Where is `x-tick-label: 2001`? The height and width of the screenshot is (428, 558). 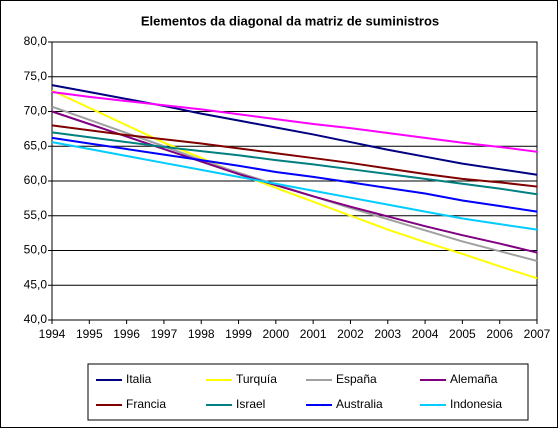
x-tick-label: 2001 is located at coordinates (313, 334).